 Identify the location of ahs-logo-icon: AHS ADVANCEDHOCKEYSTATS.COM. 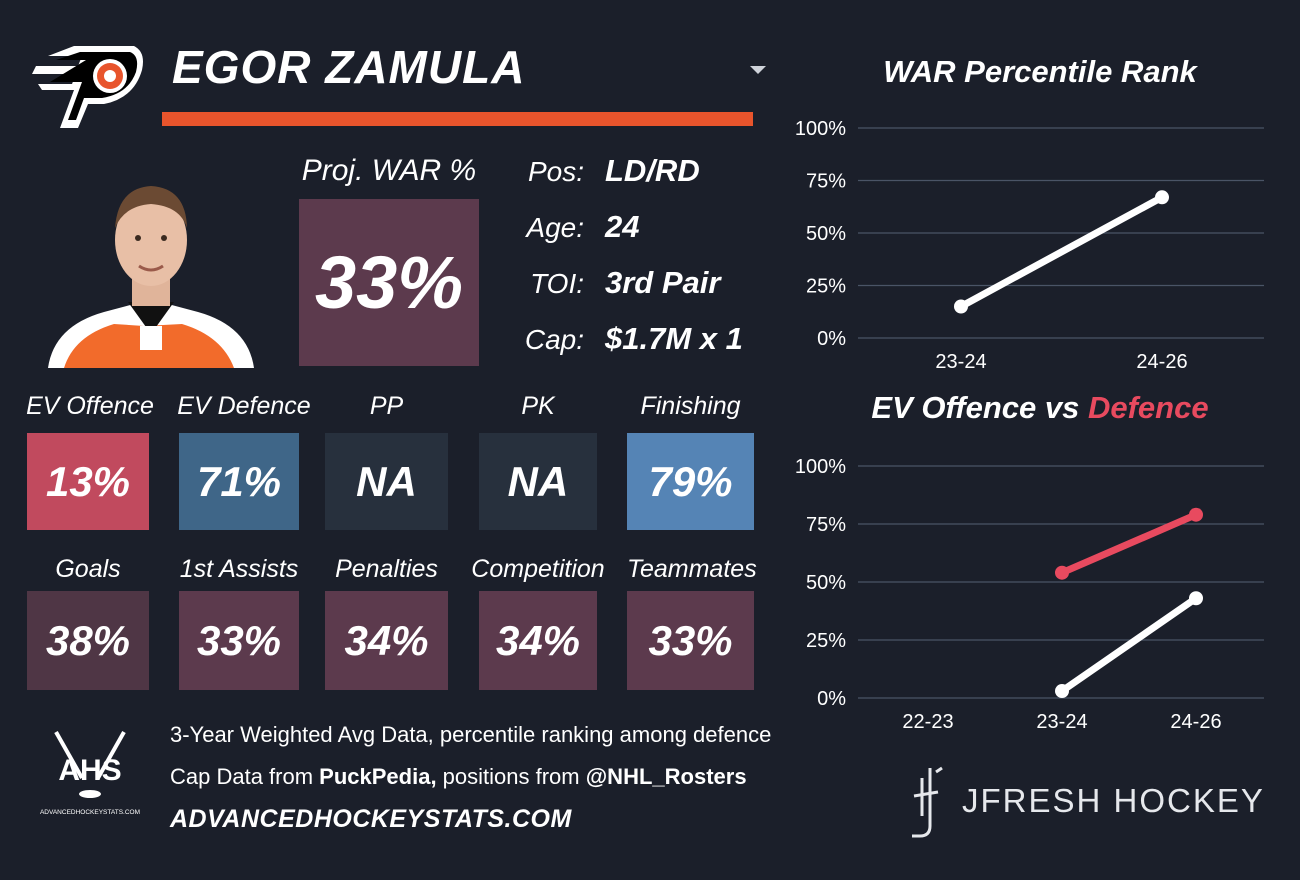
(90, 773).